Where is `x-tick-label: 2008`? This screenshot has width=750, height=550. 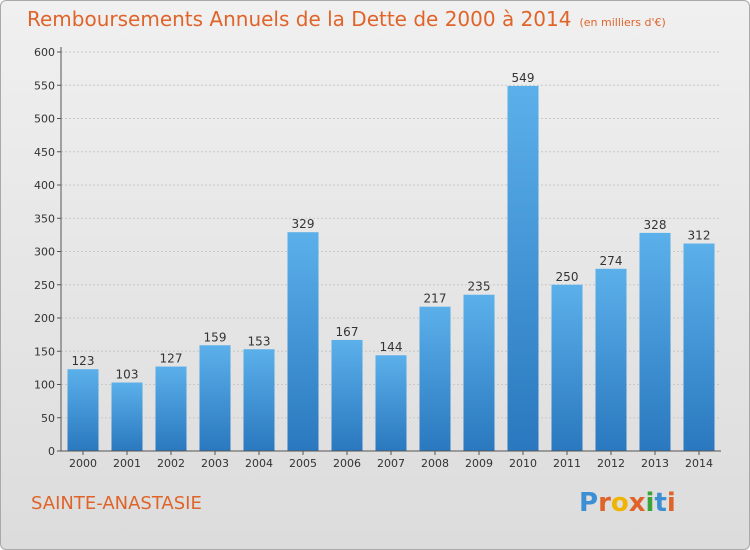
x-tick-label: 2008 is located at coordinates (435, 463).